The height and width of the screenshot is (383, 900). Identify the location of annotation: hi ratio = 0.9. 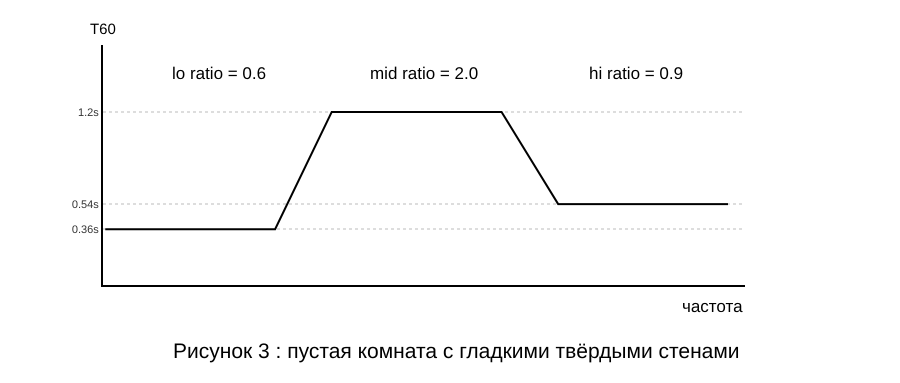
(636, 73).